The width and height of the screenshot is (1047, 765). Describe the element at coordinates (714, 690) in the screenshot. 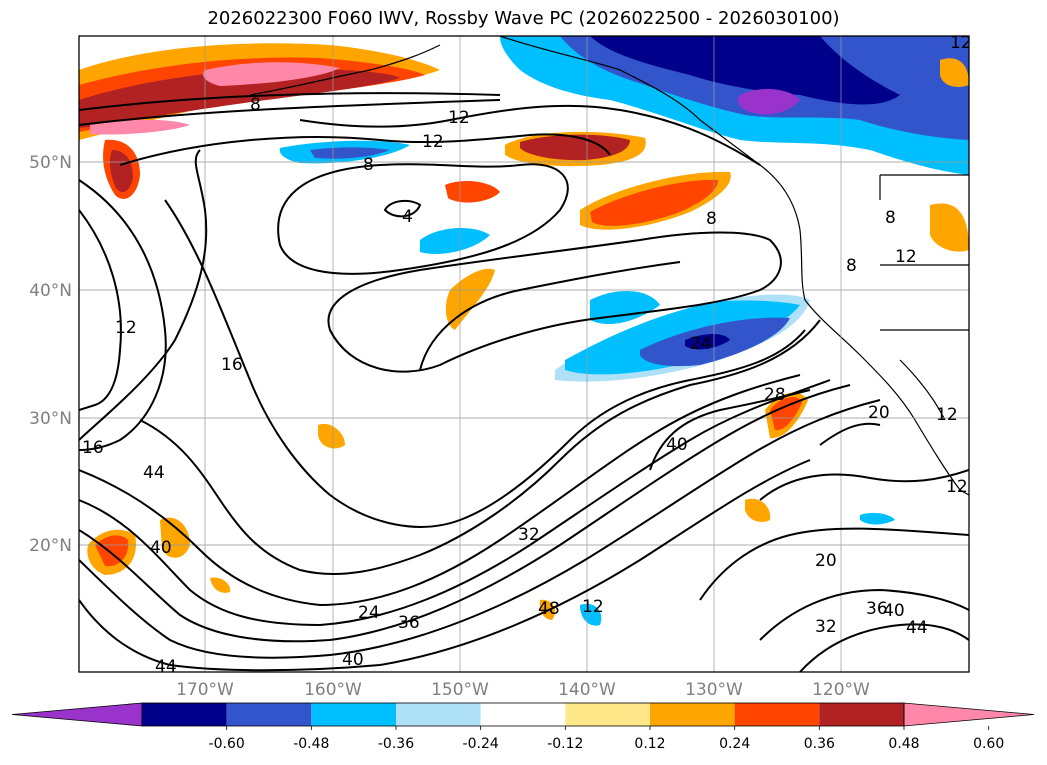

I see `lon-label: 130°W` at that location.